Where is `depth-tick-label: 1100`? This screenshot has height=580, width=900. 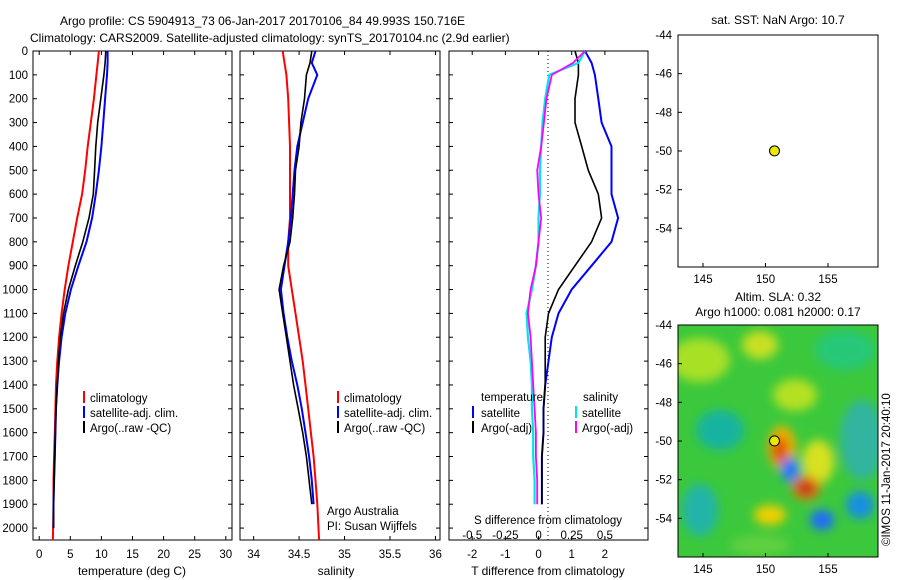 depth-tick-label: 1100 is located at coordinates (15, 314).